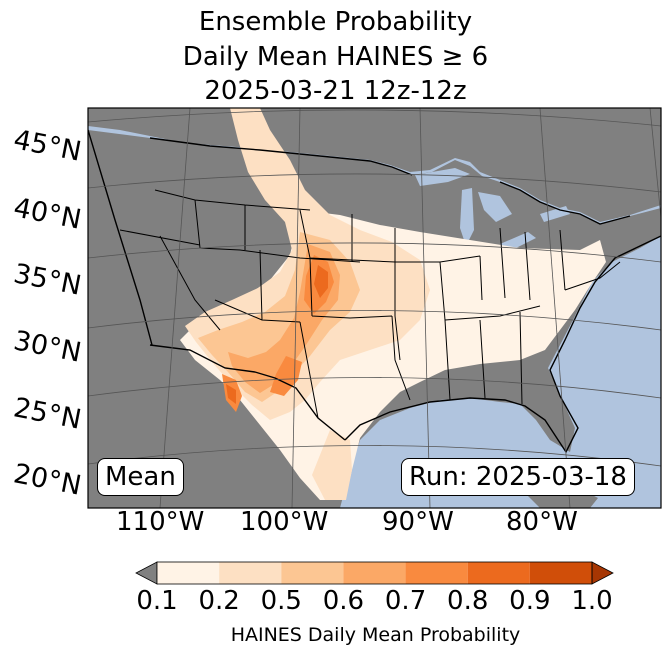  I want to click on colorbar-tick-label: 0.7, so click(405, 601).